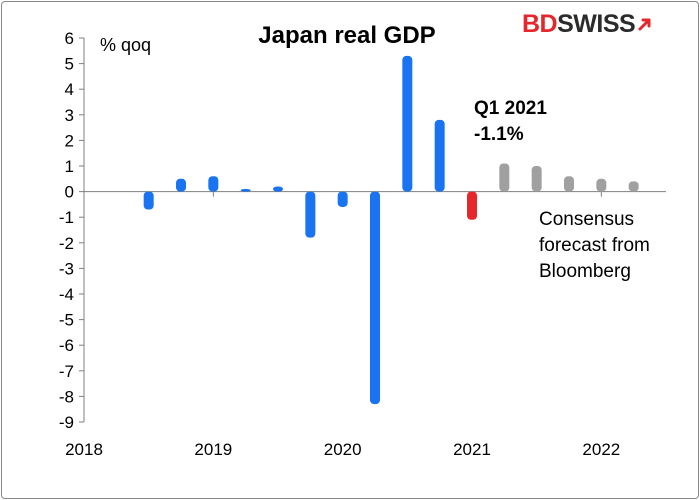 The image size is (700, 500). I want to click on y-tick-label: -1, so click(66, 217).